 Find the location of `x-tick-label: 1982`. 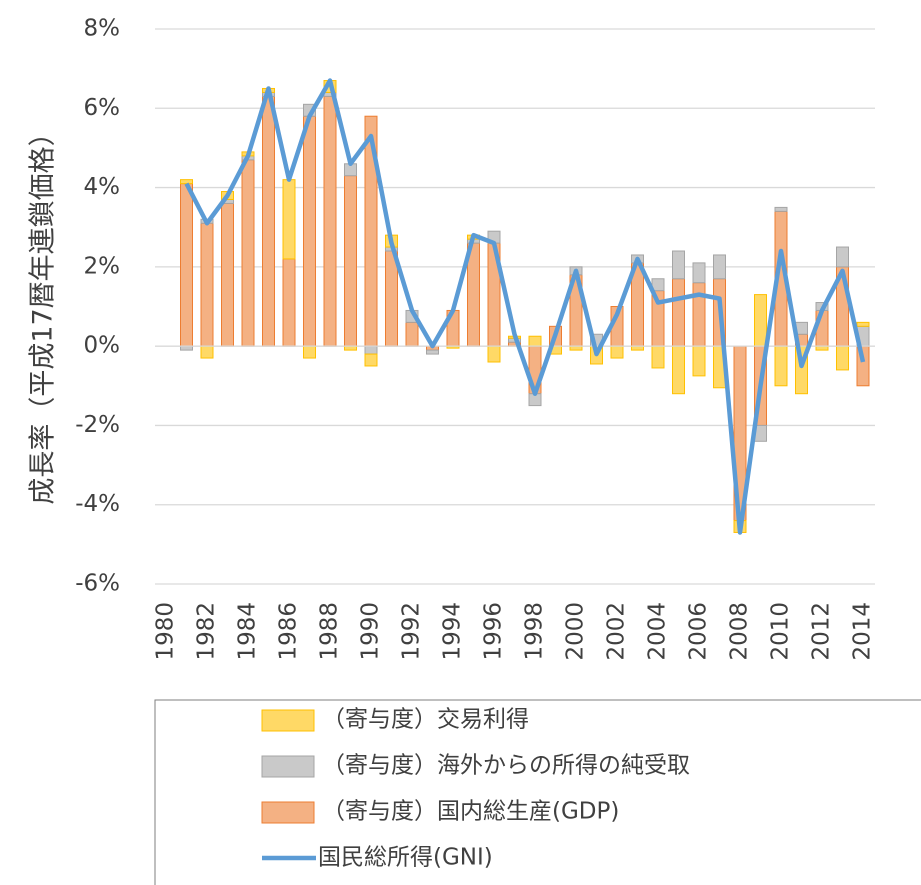

x-tick-label: 1982 is located at coordinates (207, 631).